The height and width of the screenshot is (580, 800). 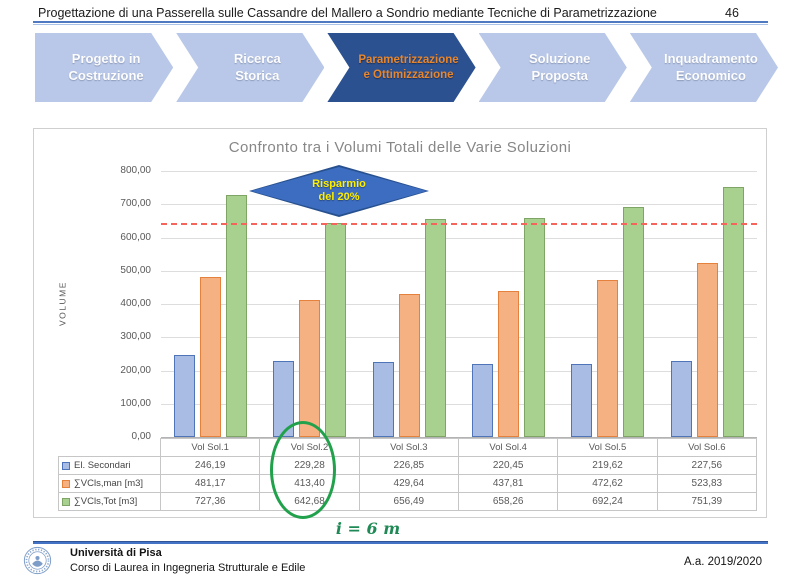 I want to click on highlight-ellipse, so click(x=303, y=470).